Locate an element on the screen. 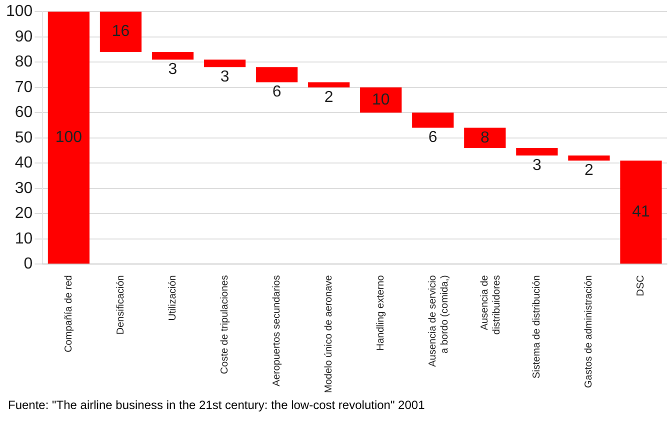 This screenshot has height=424, width=669. y-tick-label: 40 is located at coordinates (23, 163).